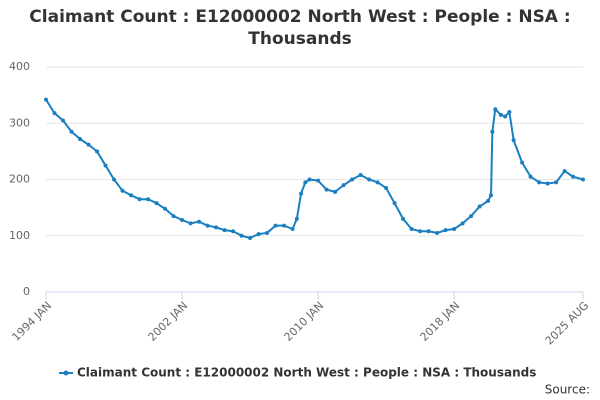 The image size is (600, 400). I want to click on x-tick-label: 2018 JAN, so click(440, 321).